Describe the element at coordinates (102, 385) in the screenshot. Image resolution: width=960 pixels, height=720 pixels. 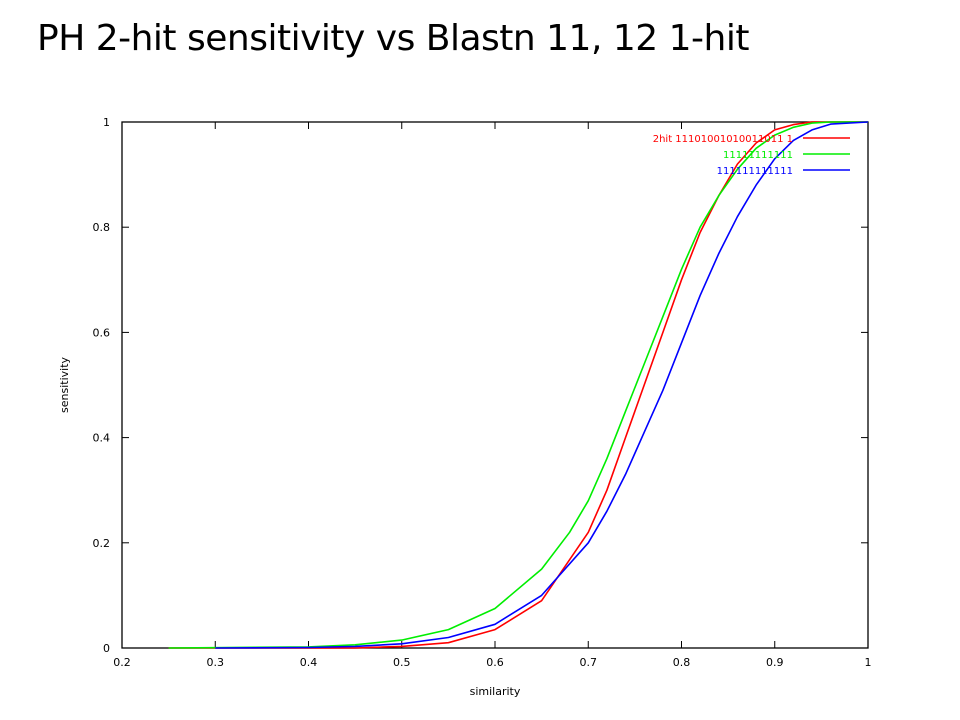
I see `y-tick-labels: 0 0.2 0.4 0.6 0.8 1` at that location.